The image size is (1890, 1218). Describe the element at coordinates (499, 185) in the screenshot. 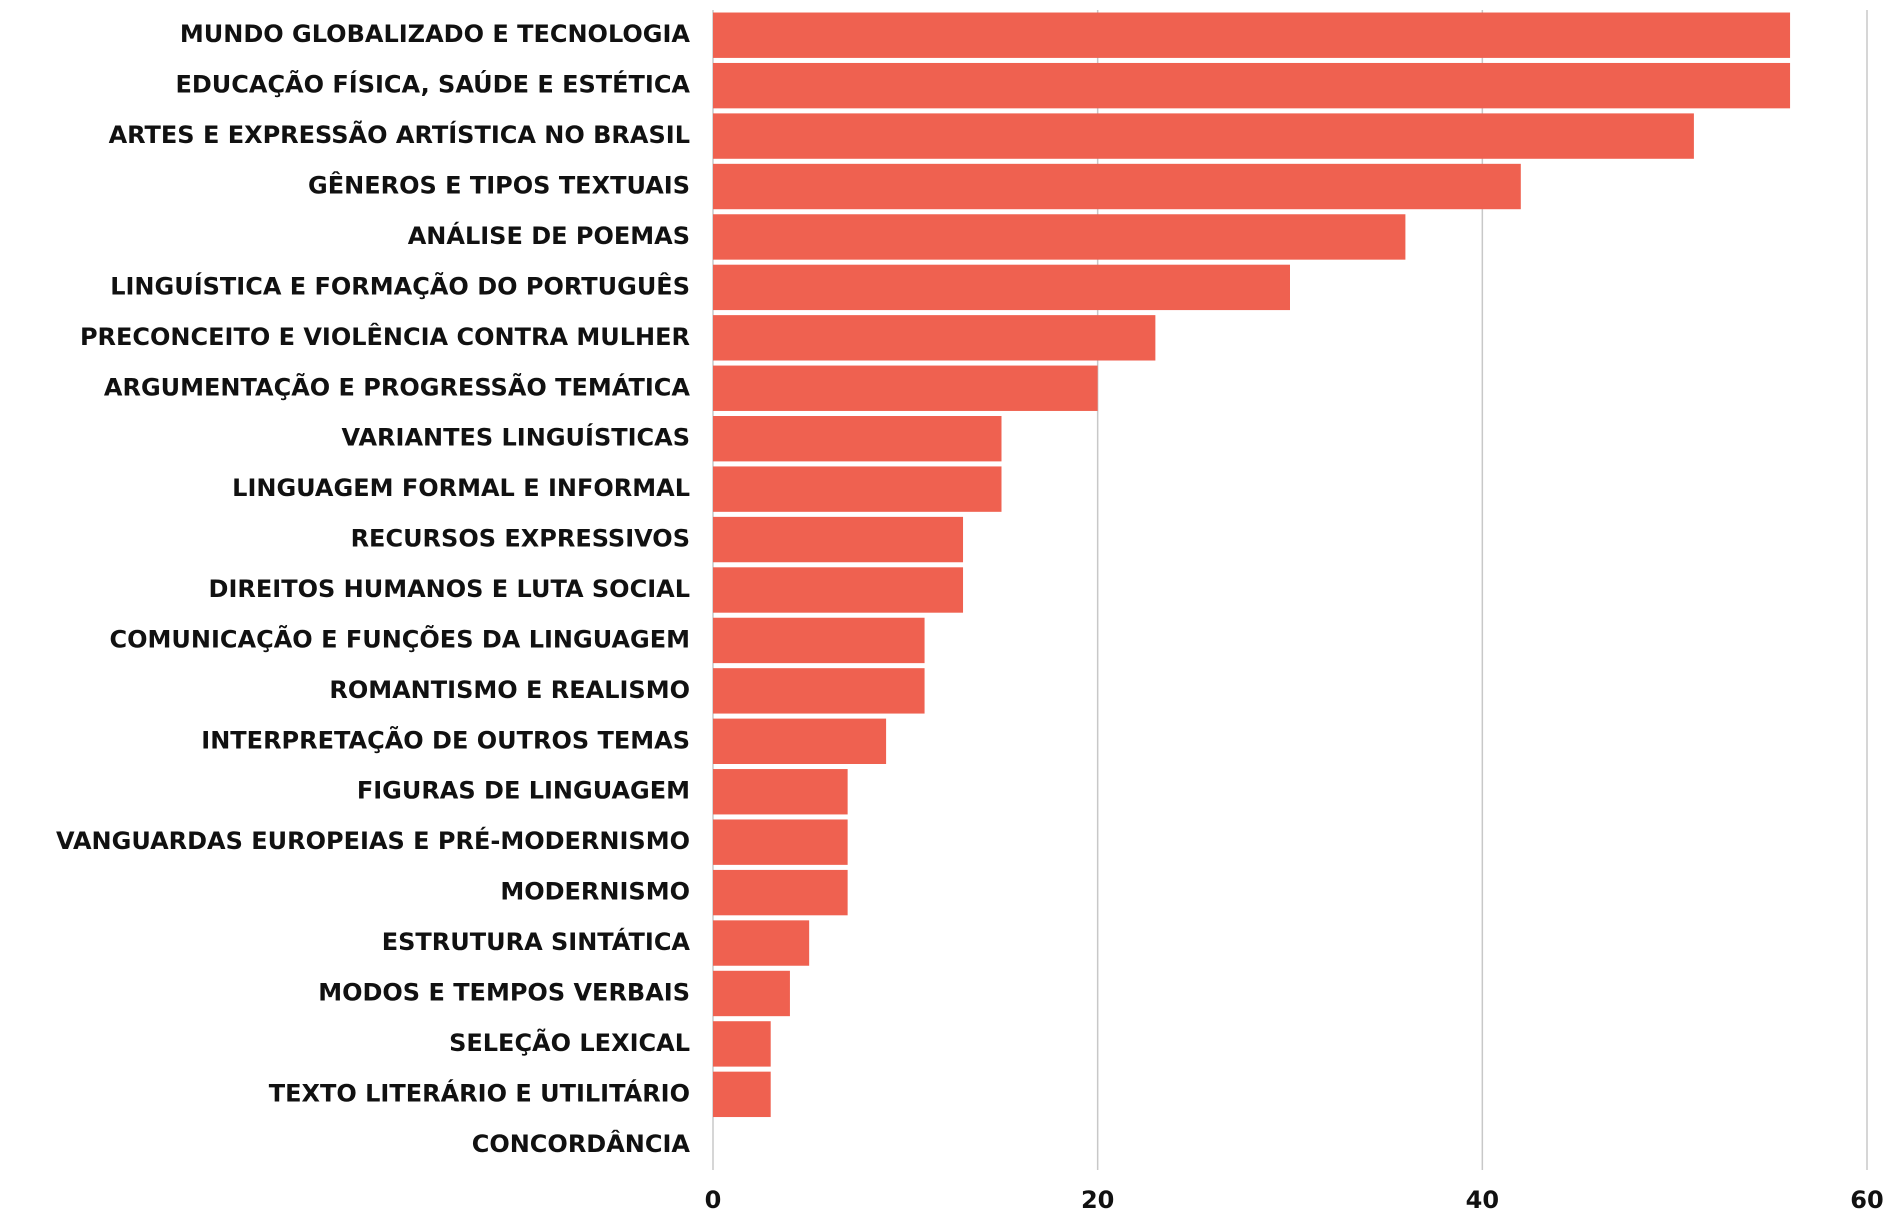

I see `y-tick-label: GÊNEROS E TIPOS TEXTUAIS` at that location.